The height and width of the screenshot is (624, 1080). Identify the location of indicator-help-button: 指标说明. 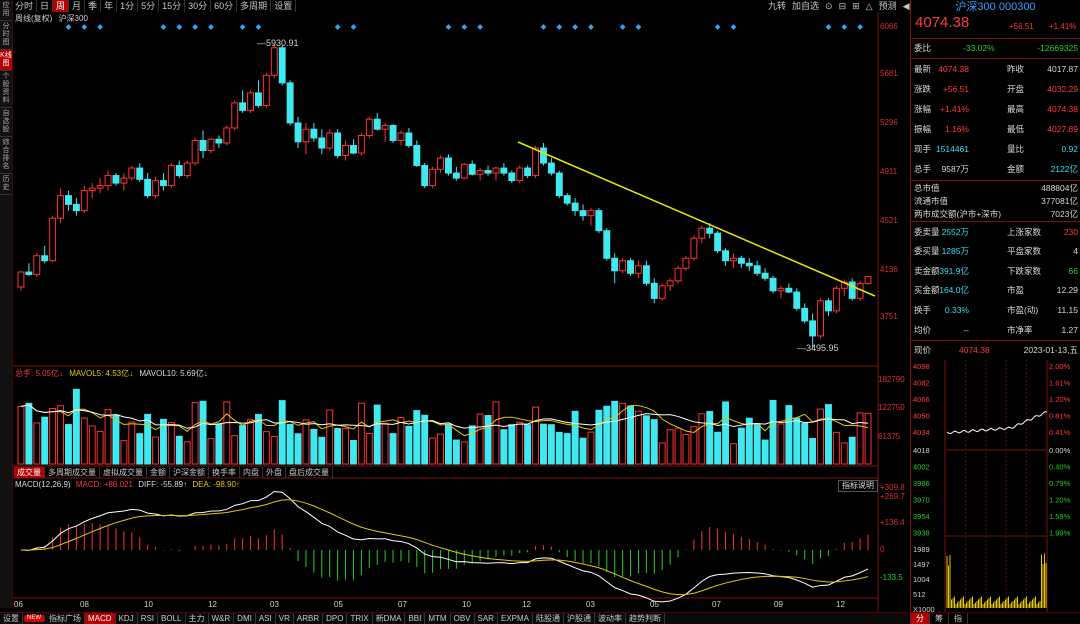
(858, 486).